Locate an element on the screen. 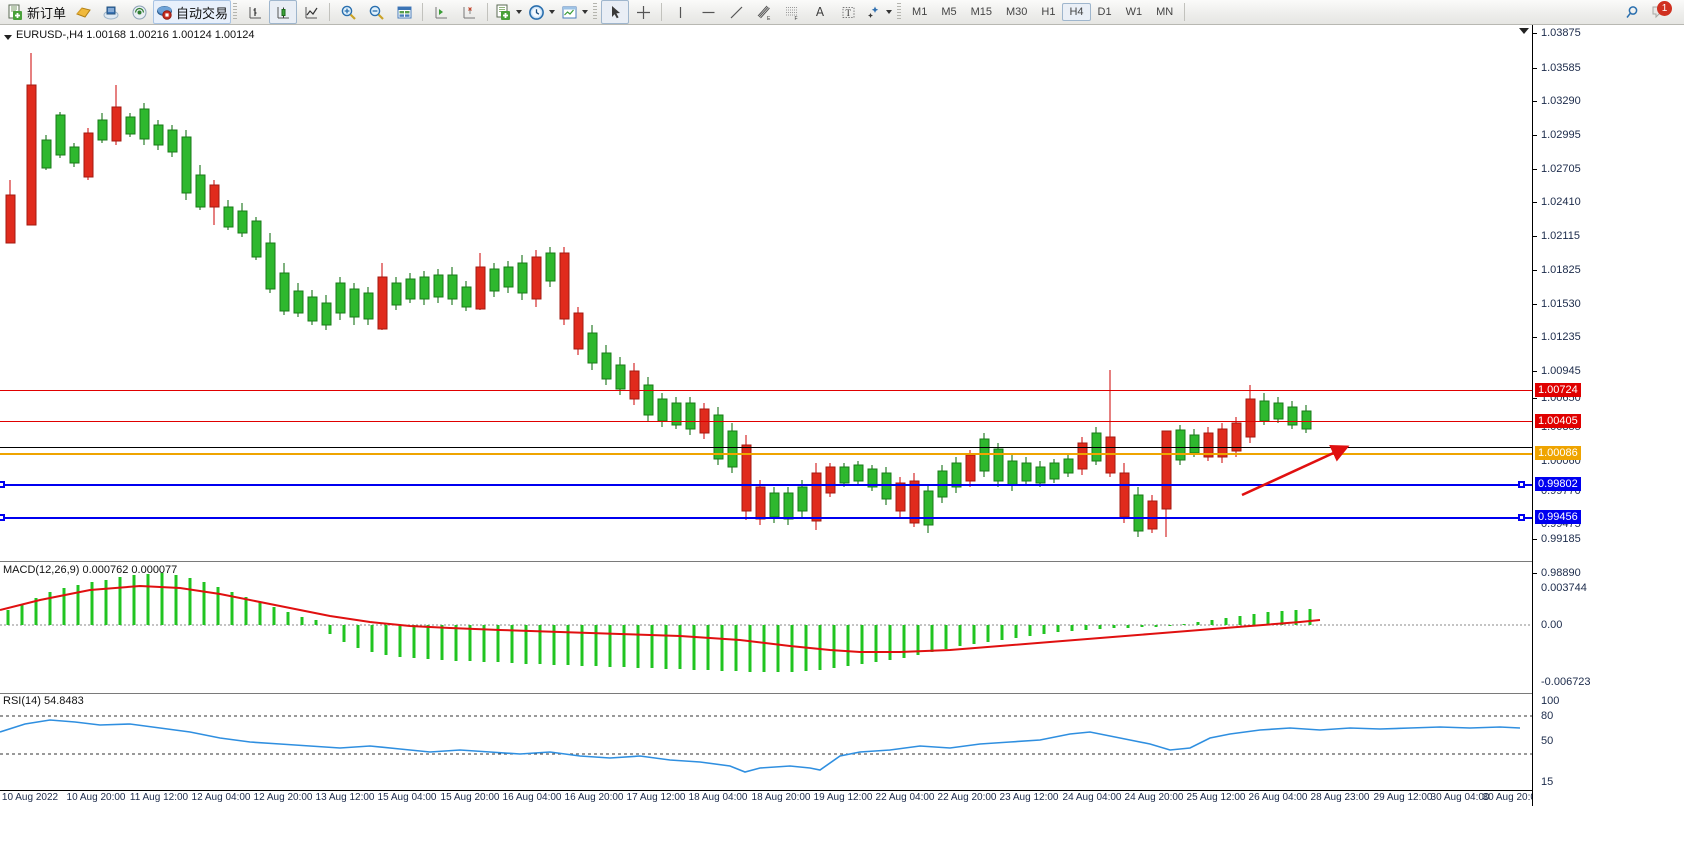 The height and width of the screenshot is (841, 1684). line-chart-button is located at coordinates (311, 12).